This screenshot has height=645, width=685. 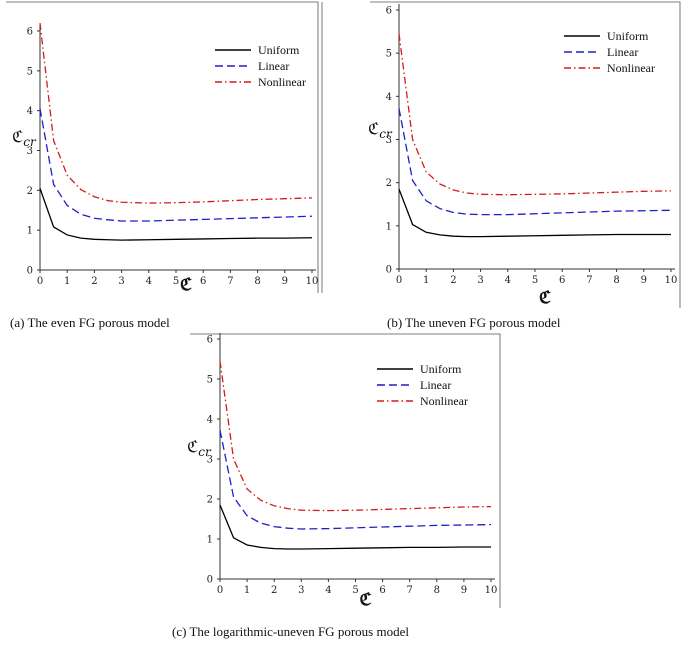 I want to click on panel-caption: (b) The uneven FG porous model, so click(x=474, y=322).